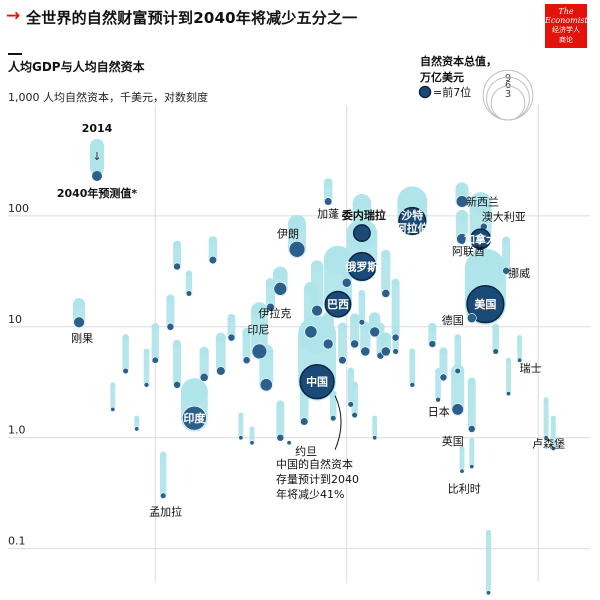 This screenshot has height=600, width=600. I want to click on country-label: 日本, so click(439, 411).